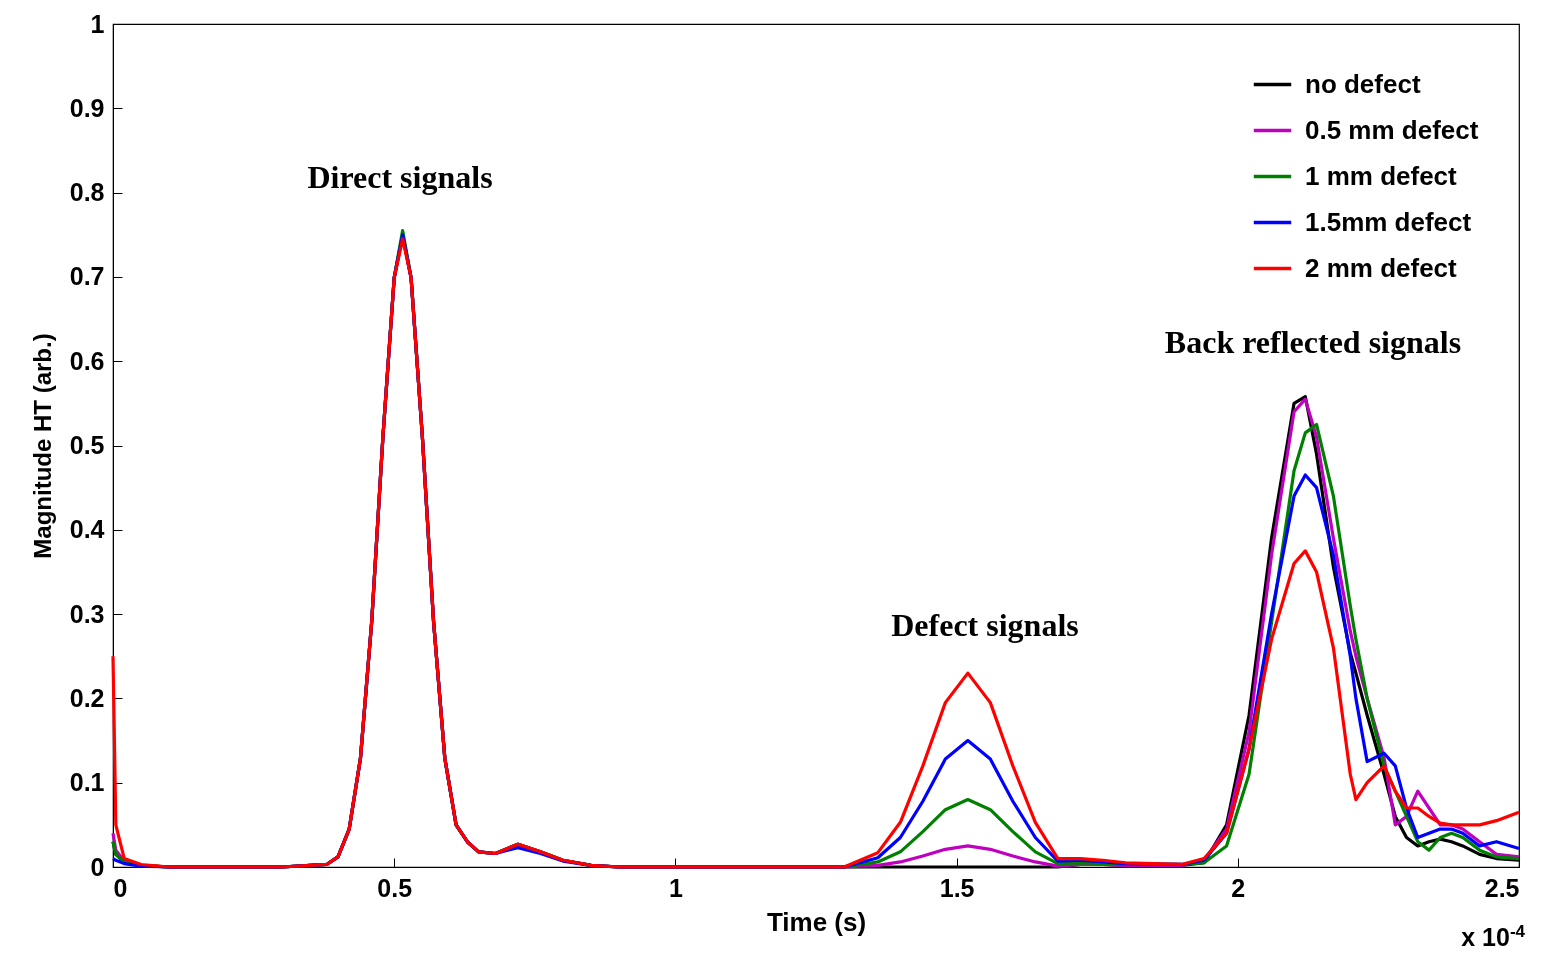 This screenshot has width=1543, height=962. I want to click on legend-label: 2 mm defect, so click(1381, 267).